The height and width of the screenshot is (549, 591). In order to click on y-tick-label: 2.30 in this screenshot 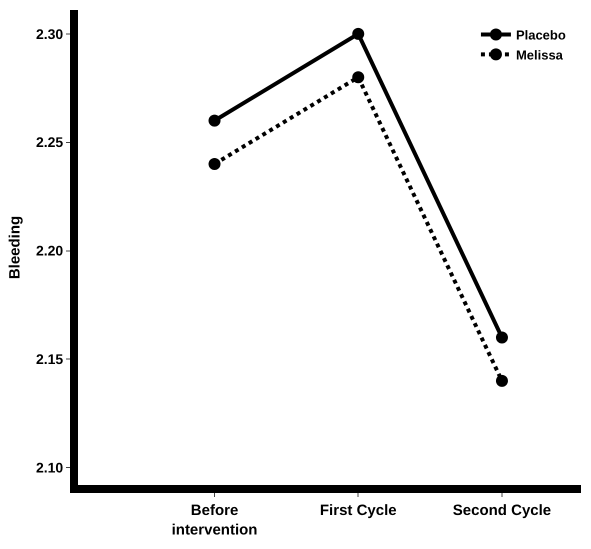, I will do `click(50, 34)`.